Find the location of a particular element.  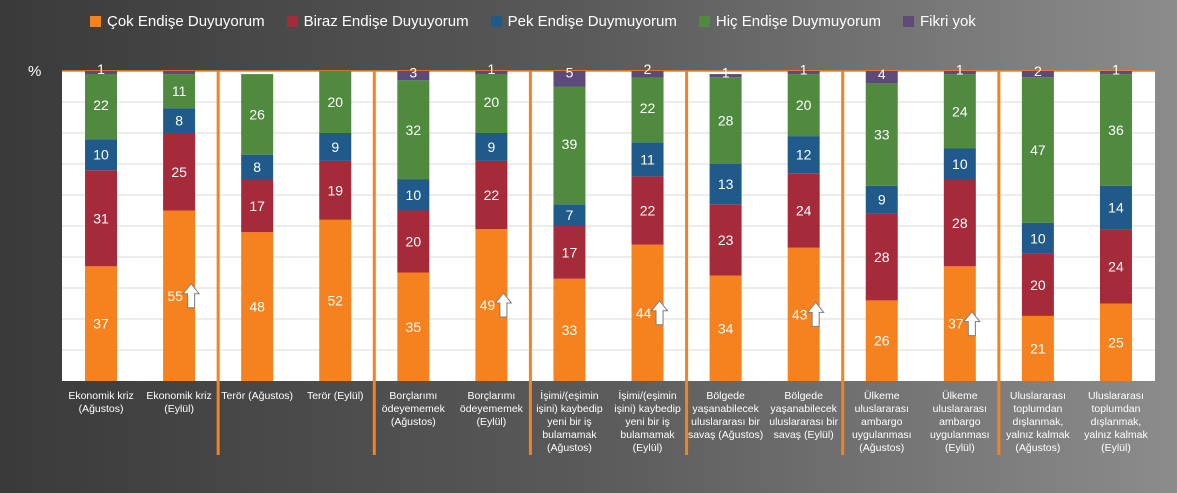

category-label: ödeyememek is located at coordinates (414, 409).